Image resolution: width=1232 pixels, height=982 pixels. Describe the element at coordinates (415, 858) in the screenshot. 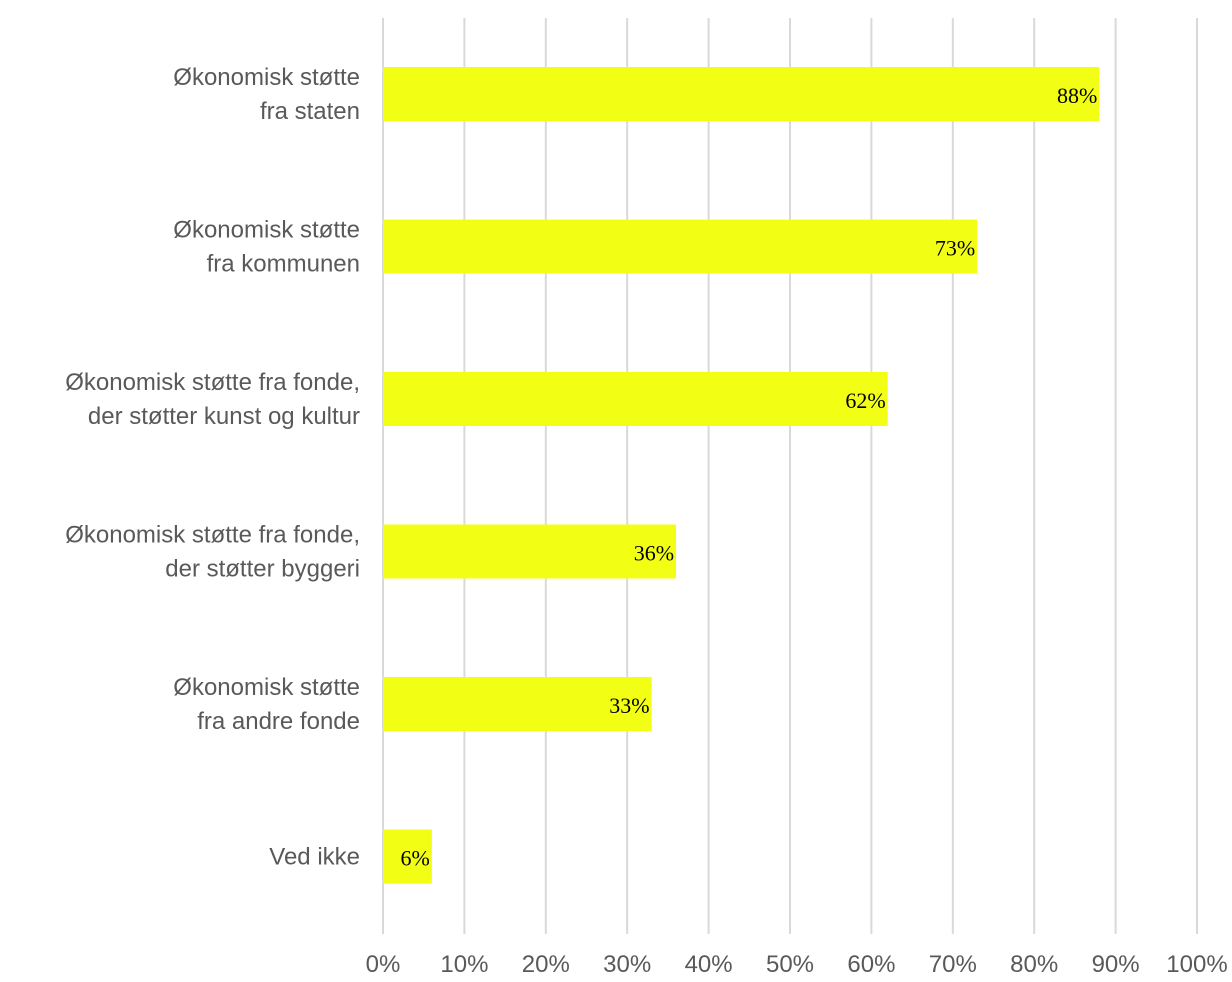

I see `data-label: 6%` at that location.